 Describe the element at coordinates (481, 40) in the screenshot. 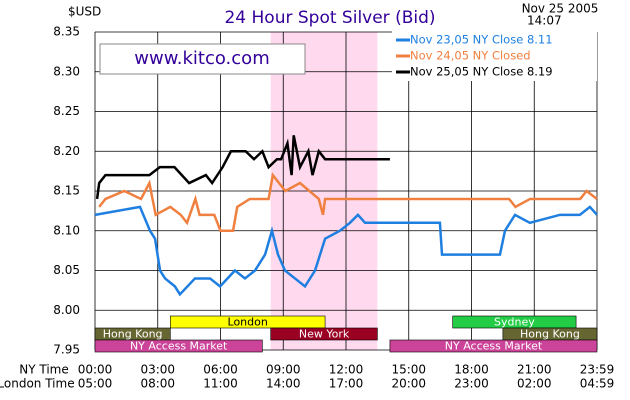

I see `legend-label: Nov 23,05 NY Close 8.11` at that location.